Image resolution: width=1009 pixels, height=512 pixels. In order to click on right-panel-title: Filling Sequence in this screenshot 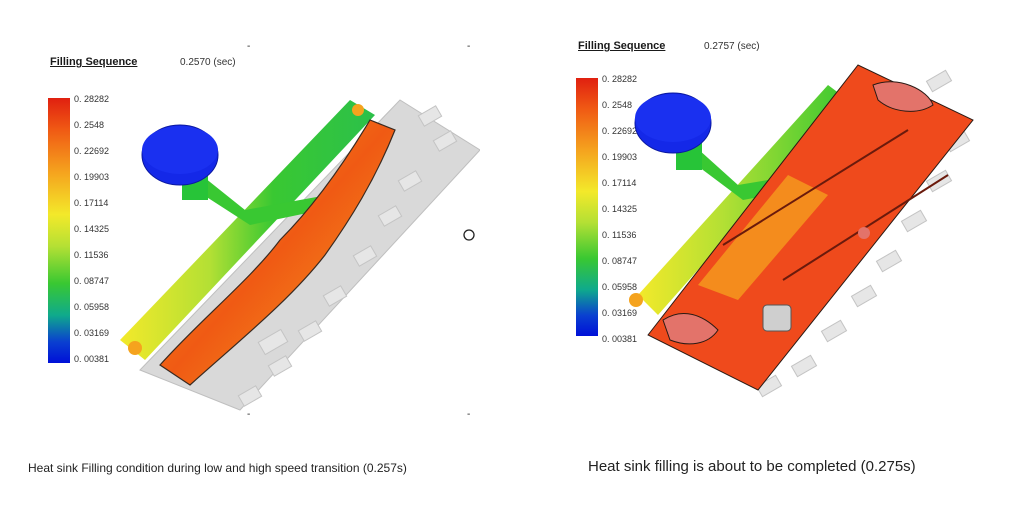, I will do `click(622, 46)`.